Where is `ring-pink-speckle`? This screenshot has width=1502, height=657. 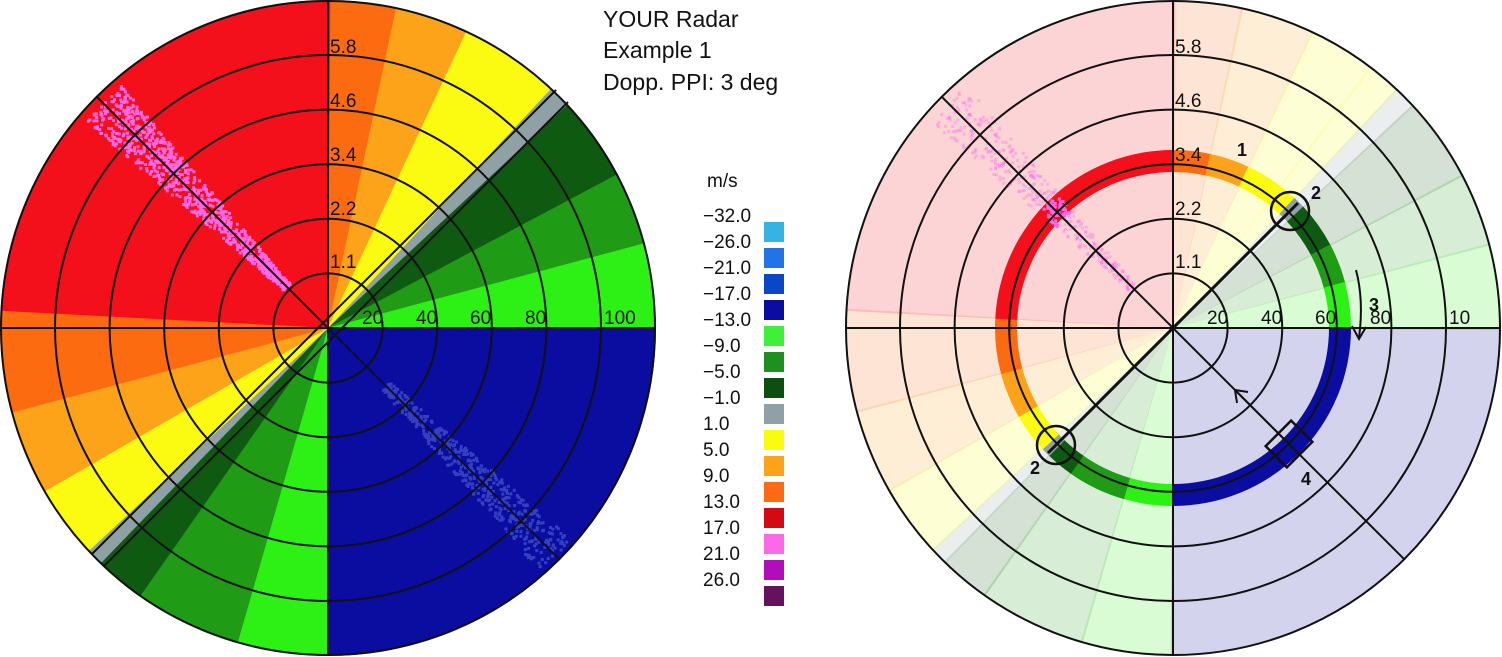
ring-pink-speckle is located at coordinates (1056, 221).